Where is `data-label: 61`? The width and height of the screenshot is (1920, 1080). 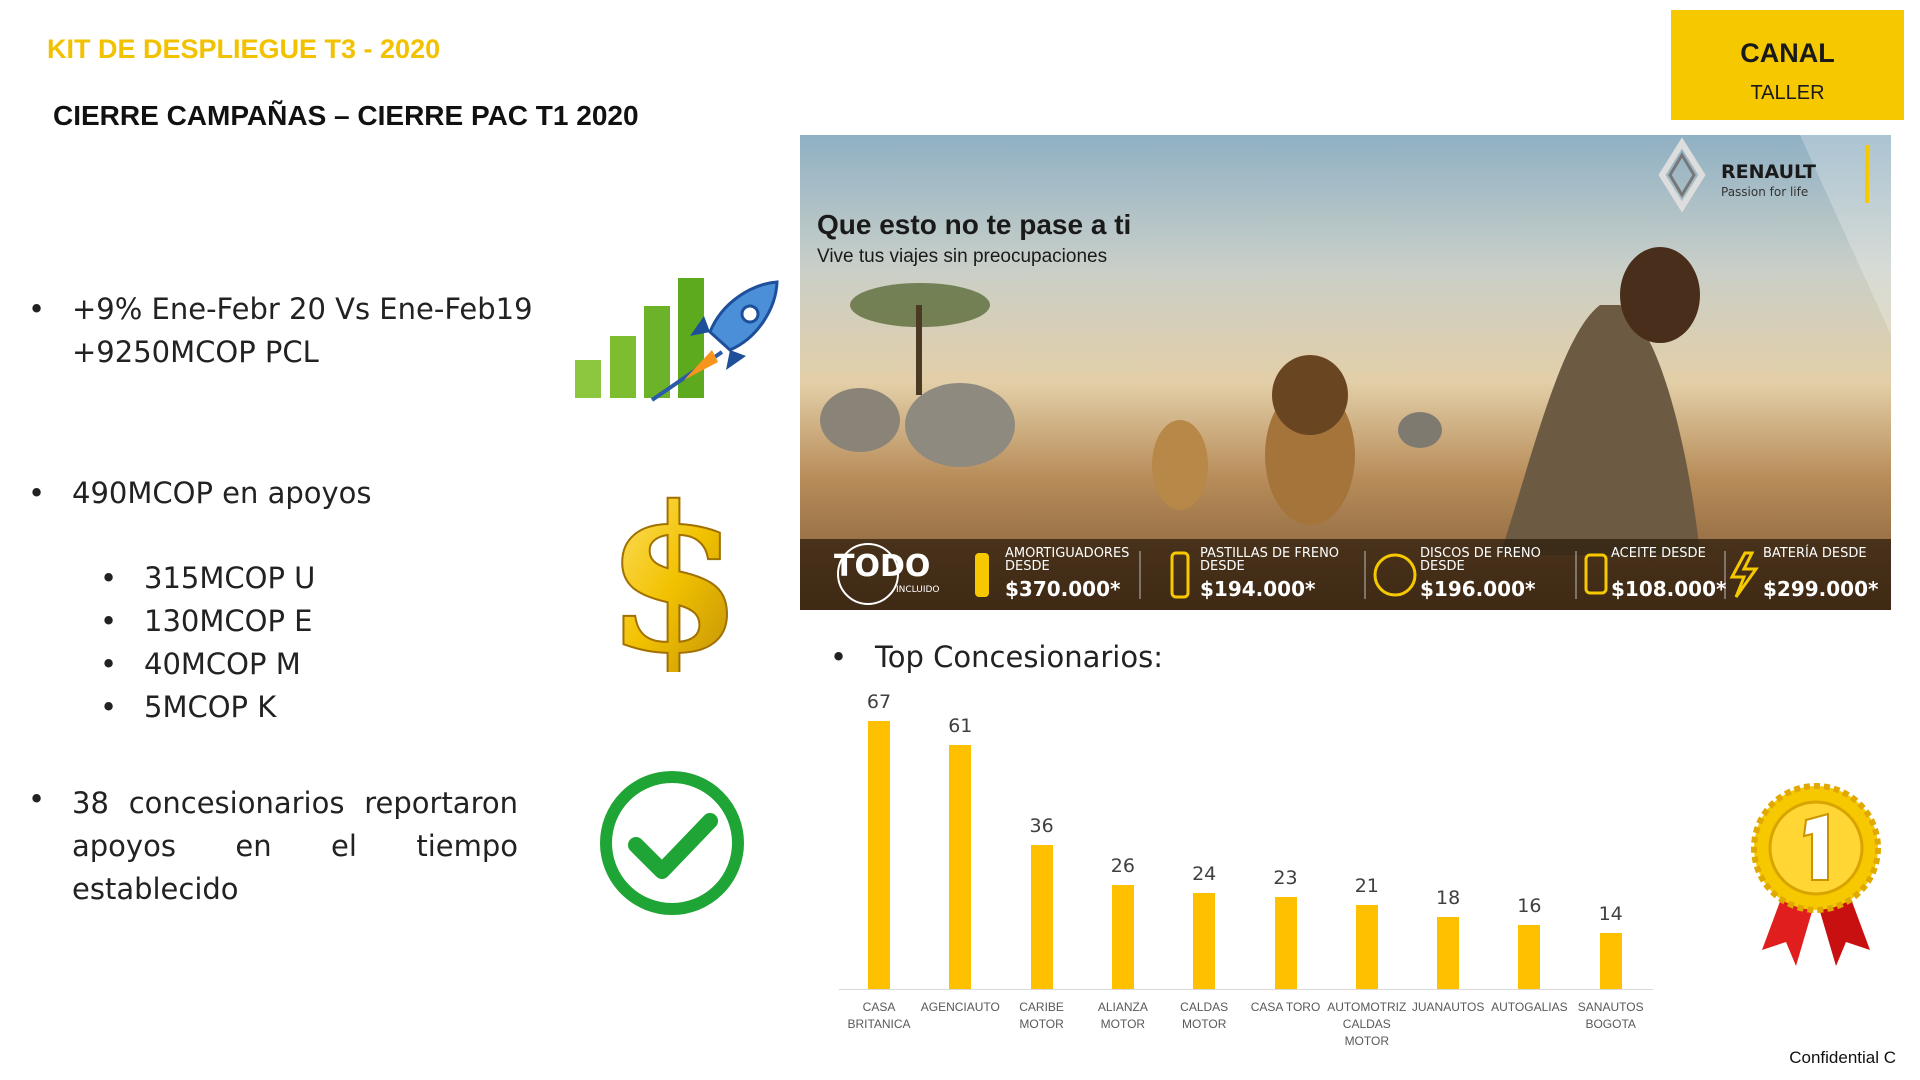
data-label: 61 is located at coordinates (960, 726).